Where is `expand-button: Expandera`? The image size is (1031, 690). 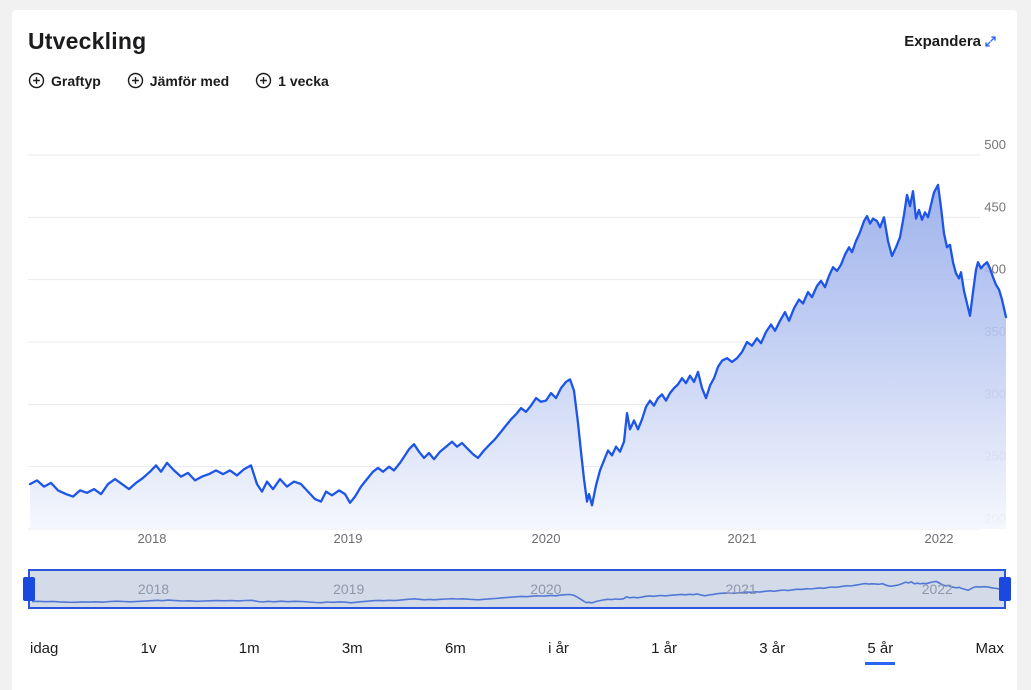
expand-button: Expandera is located at coordinates (950, 41).